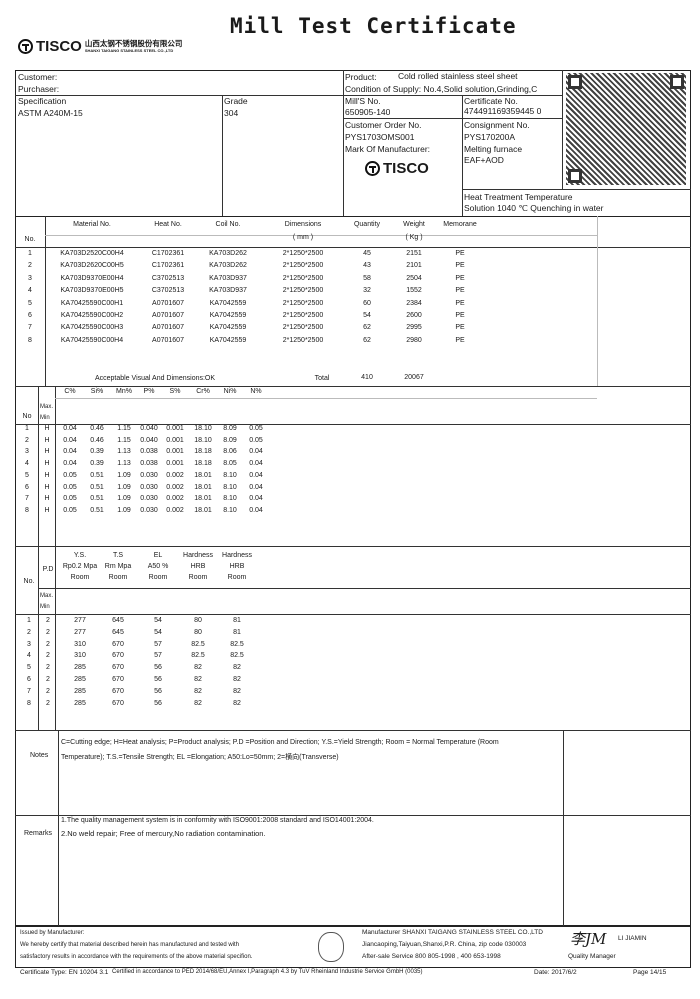 This screenshot has width=700, height=999. What do you see at coordinates (30, 328) in the screenshot?
I see `item-cell: 7` at bounding box center [30, 328].